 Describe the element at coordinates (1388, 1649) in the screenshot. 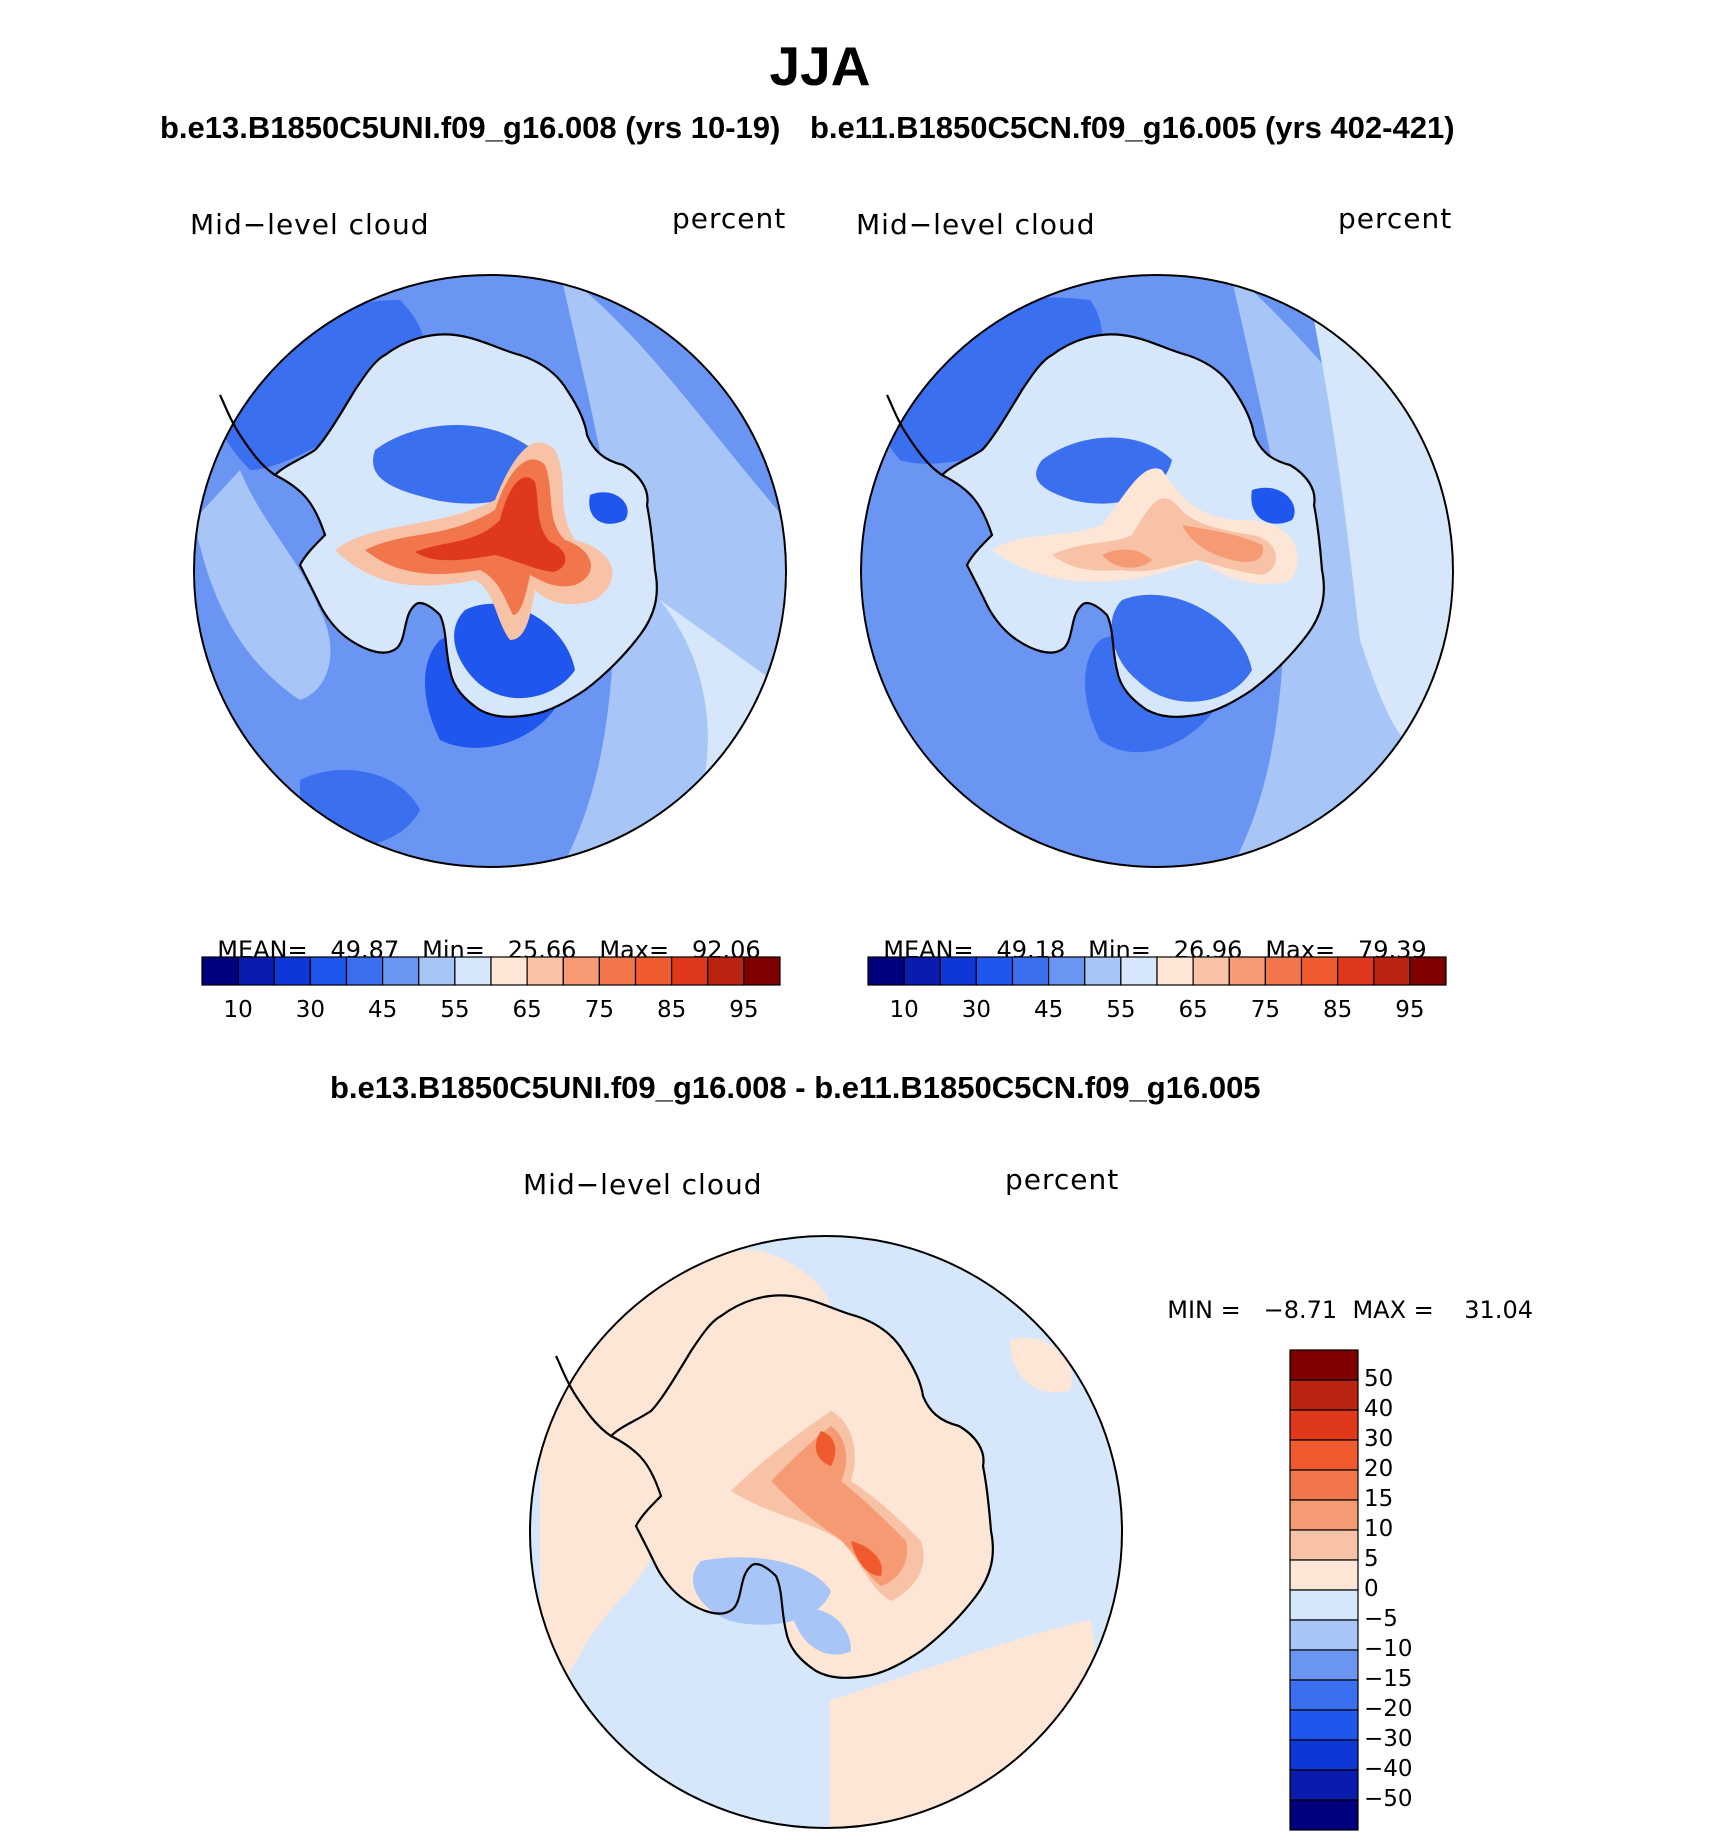

I see `diff-colorbar-tick-label: −10` at that location.